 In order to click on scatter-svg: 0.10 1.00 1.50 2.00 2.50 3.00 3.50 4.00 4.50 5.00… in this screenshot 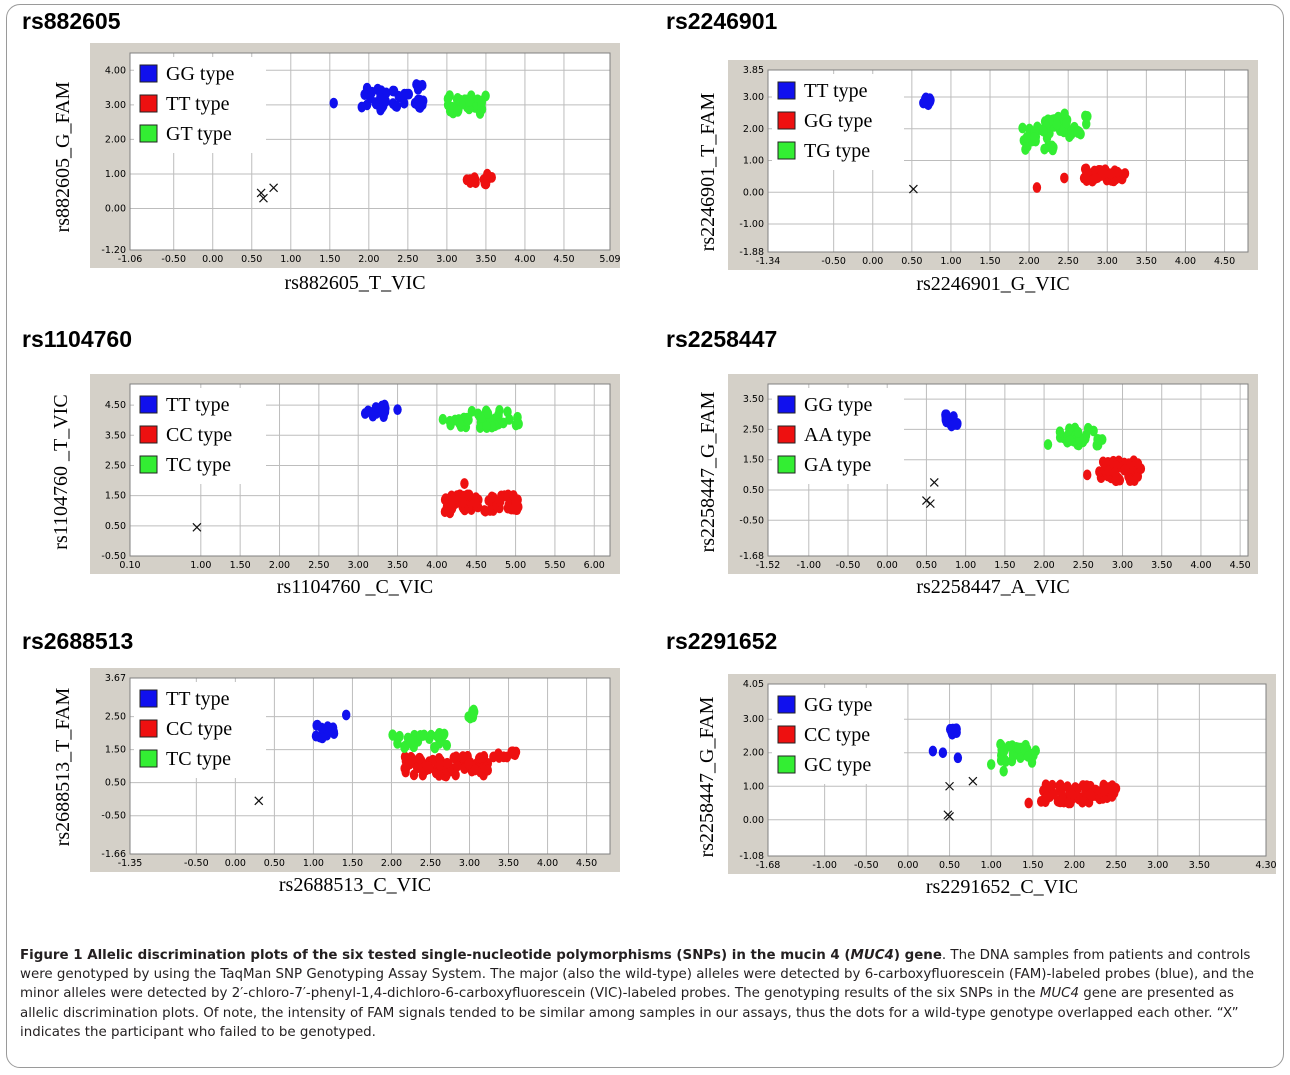, I will do `click(356, 477)`.